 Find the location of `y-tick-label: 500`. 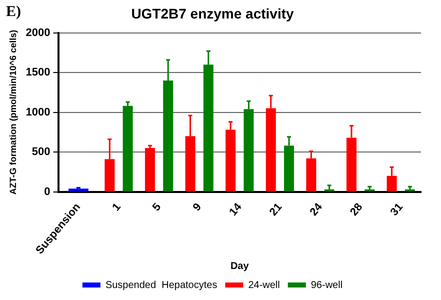

y-tick-label: 500 is located at coordinates (41, 152).